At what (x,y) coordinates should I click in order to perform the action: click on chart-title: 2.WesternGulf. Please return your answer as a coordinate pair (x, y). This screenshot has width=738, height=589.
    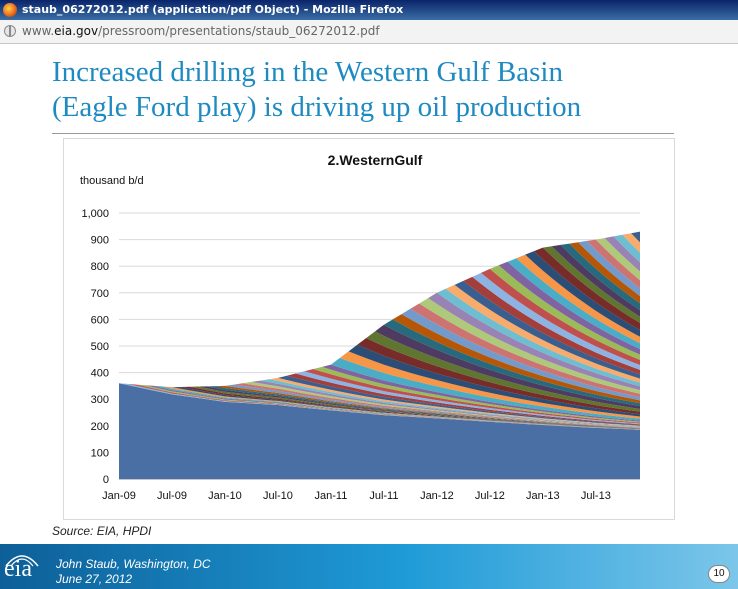
    Looking at the image, I should click on (375, 160).